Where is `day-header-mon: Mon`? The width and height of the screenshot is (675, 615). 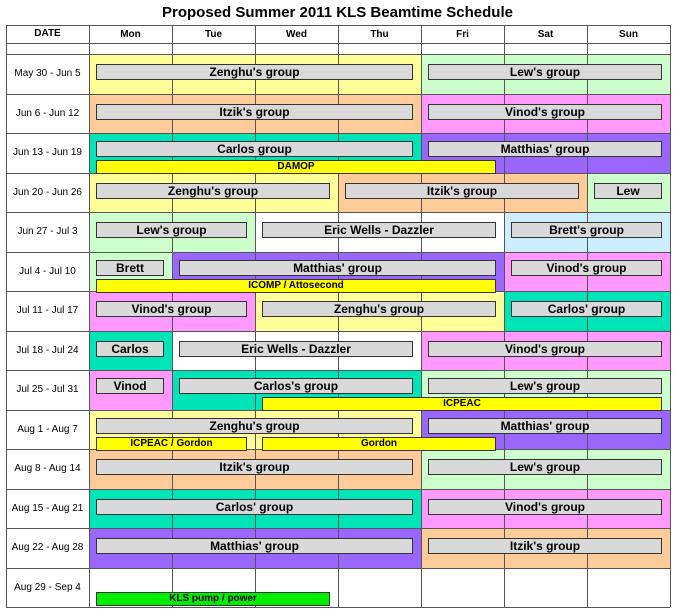 day-header-mon: Mon is located at coordinates (130, 34).